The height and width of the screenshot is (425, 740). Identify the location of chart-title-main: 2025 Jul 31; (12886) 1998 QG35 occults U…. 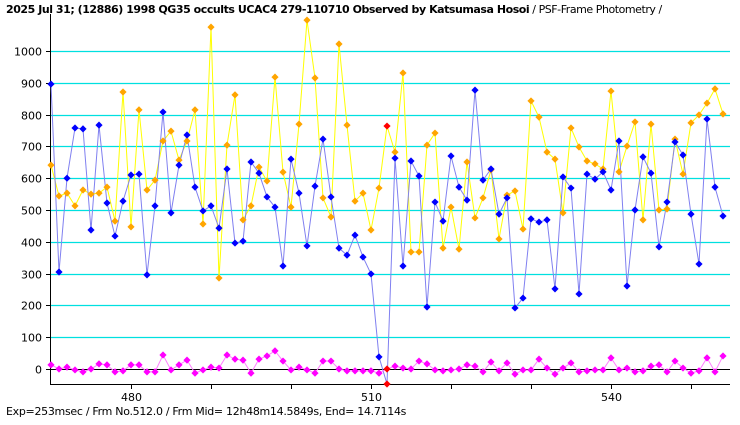
(268, 9).